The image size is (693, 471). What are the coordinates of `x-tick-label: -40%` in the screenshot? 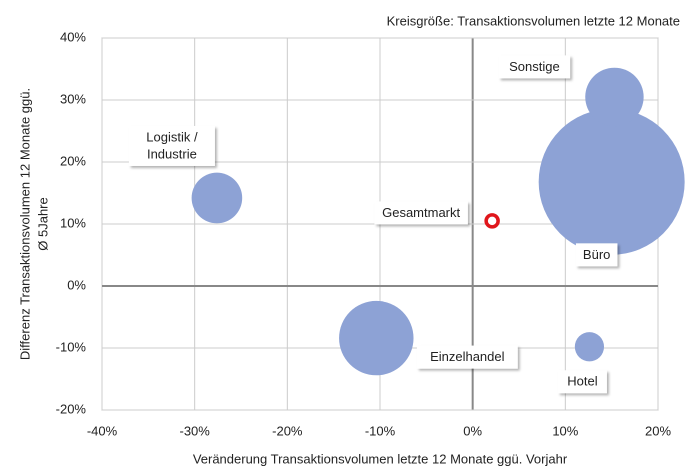 It's located at (102, 430).